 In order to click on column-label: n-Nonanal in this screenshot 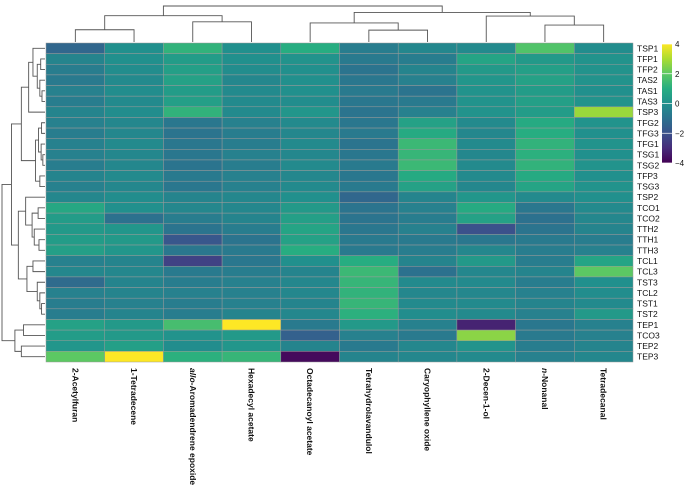, I will do `click(545, 389)`.